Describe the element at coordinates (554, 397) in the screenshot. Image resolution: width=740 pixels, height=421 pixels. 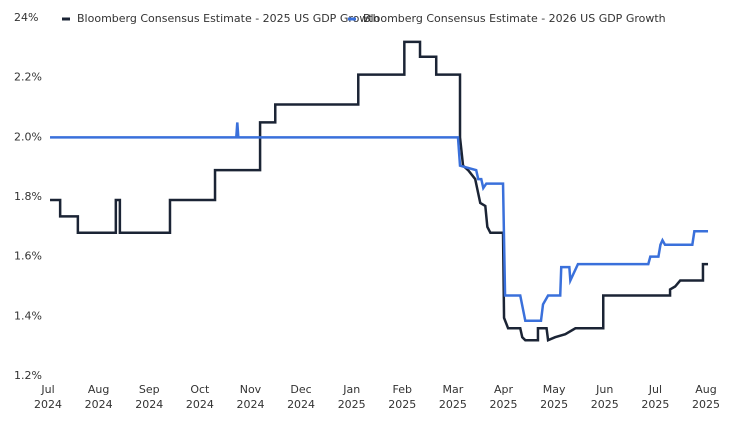
I see `x-tick-label: May 2025` at that location.